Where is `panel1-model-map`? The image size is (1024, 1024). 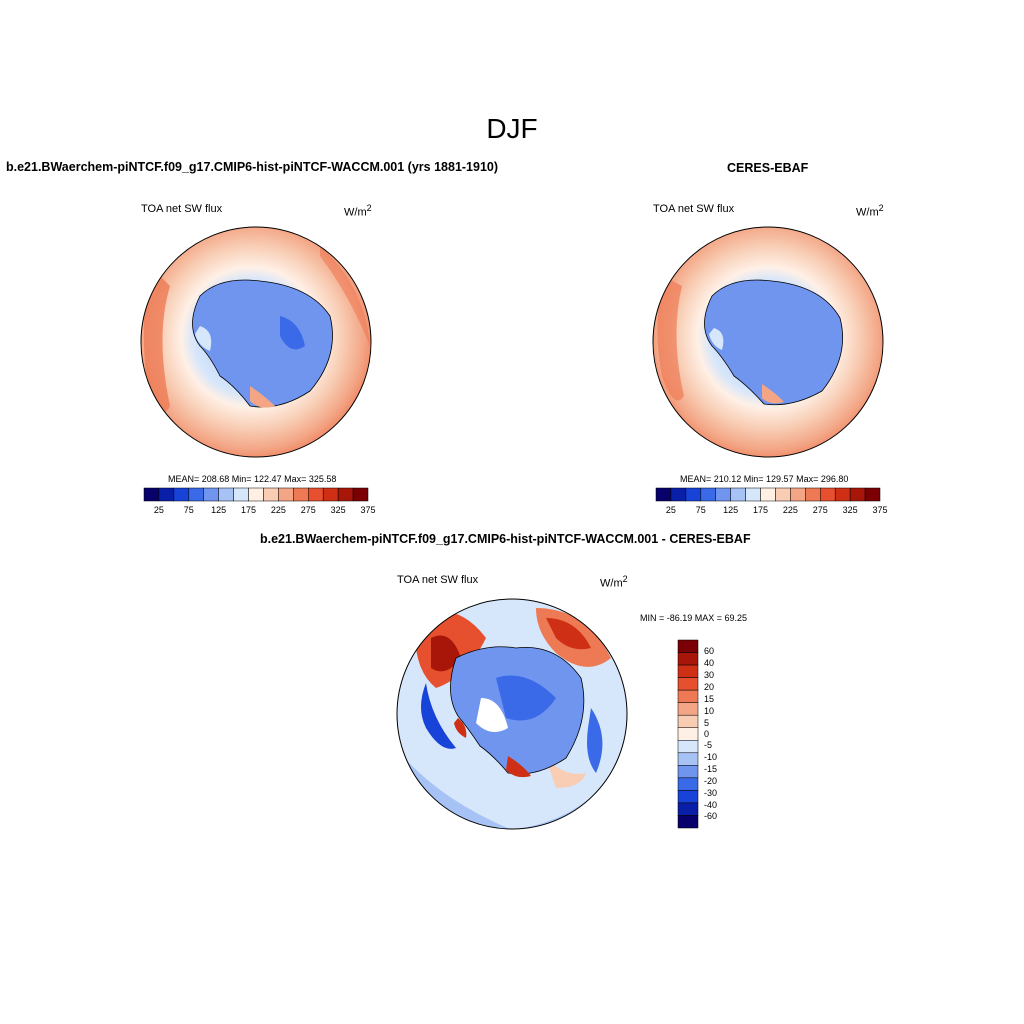
panel1-model-map is located at coordinates (256, 342).